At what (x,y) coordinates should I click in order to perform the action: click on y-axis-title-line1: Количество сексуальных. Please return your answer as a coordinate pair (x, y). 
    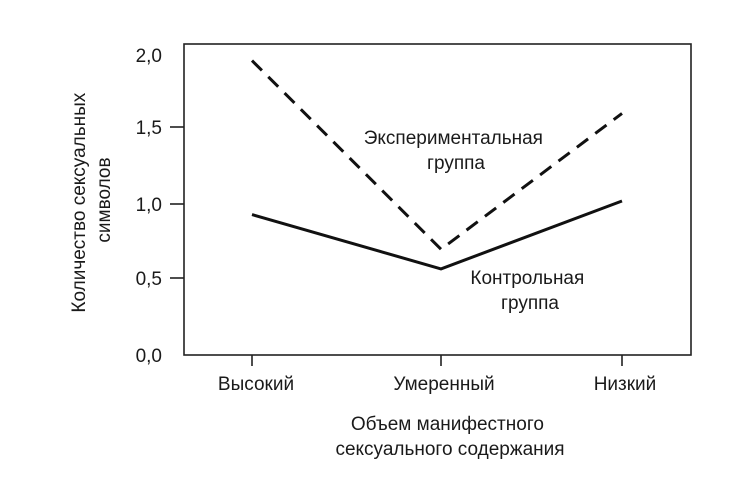
    Looking at the image, I should click on (79, 202).